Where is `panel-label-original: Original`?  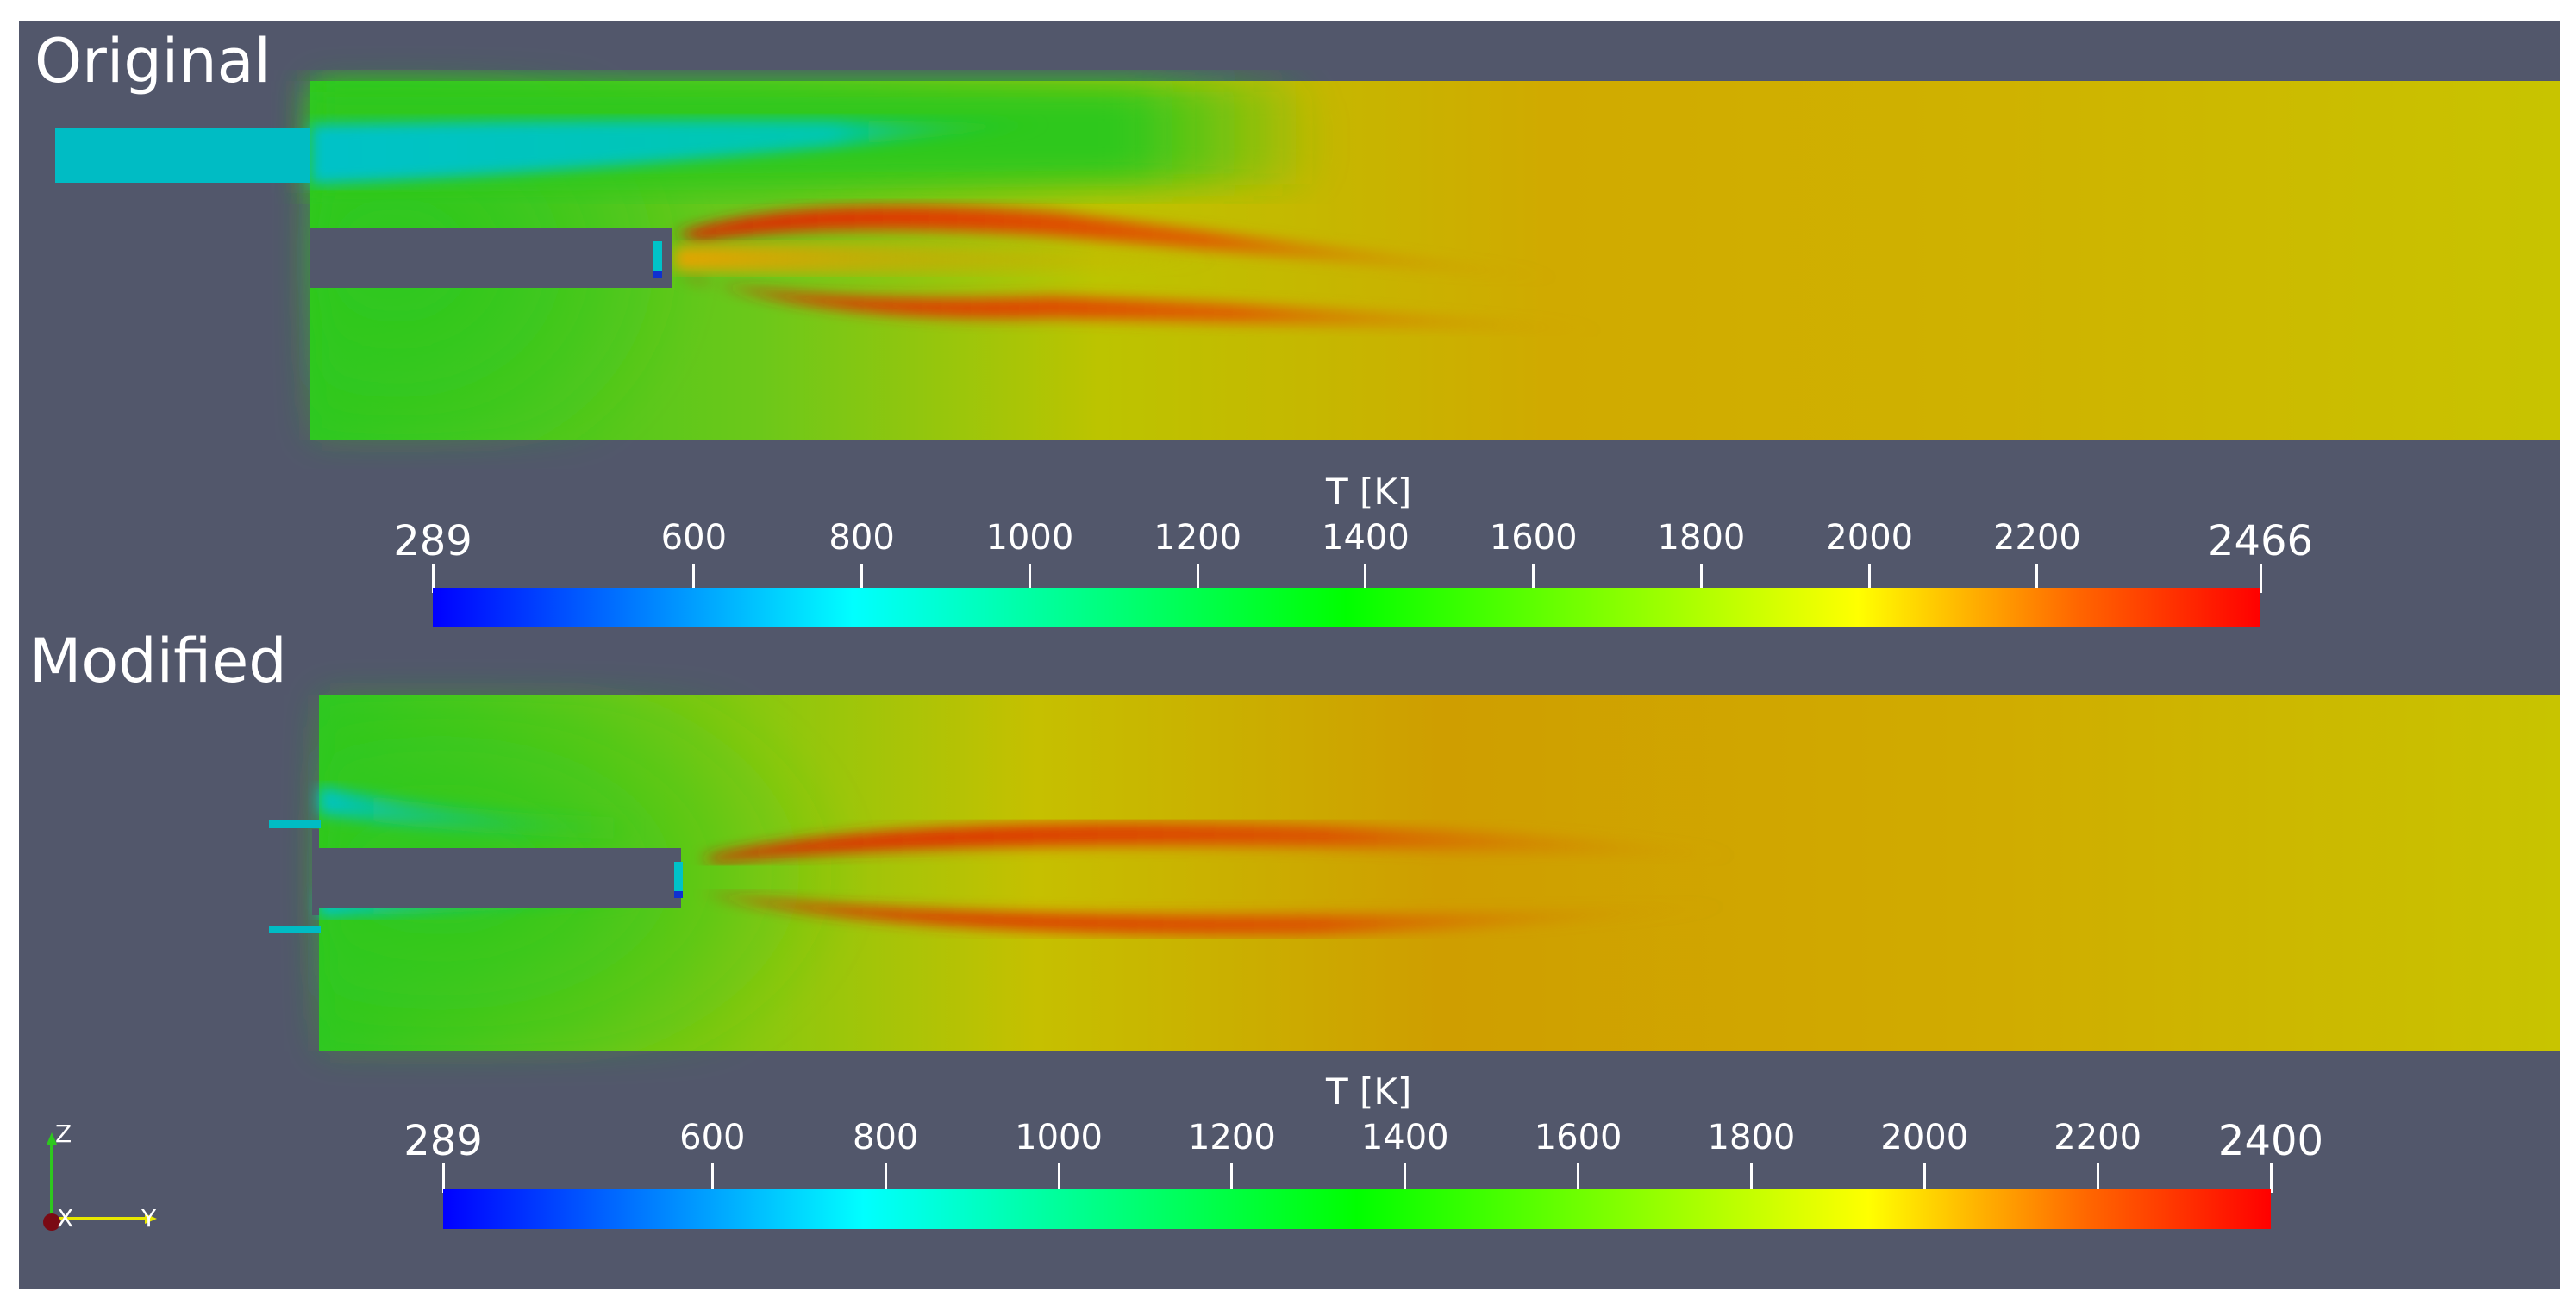
panel-label-original: Original is located at coordinates (152, 61).